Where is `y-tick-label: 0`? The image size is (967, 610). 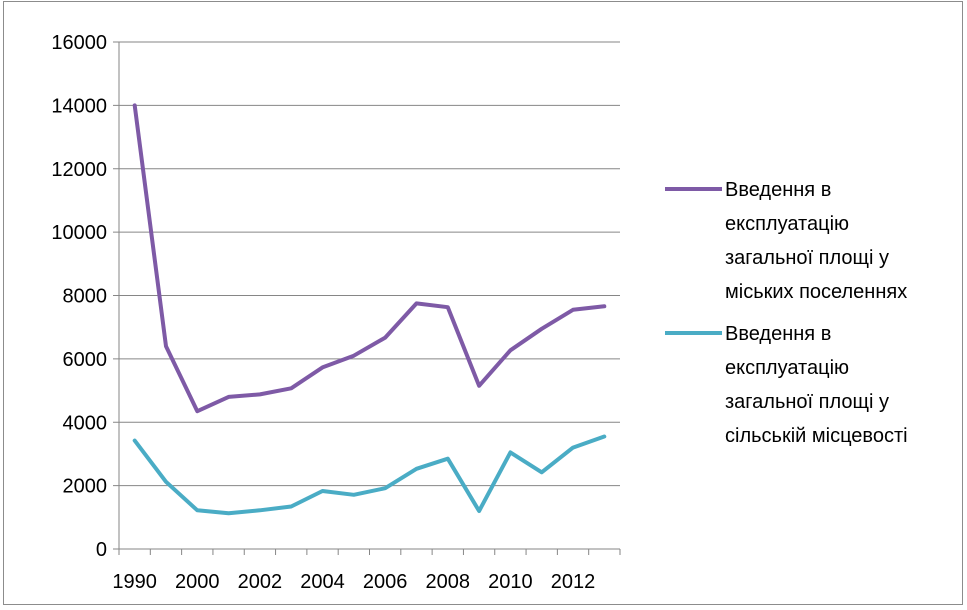 y-tick-label: 0 is located at coordinates (101, 550).